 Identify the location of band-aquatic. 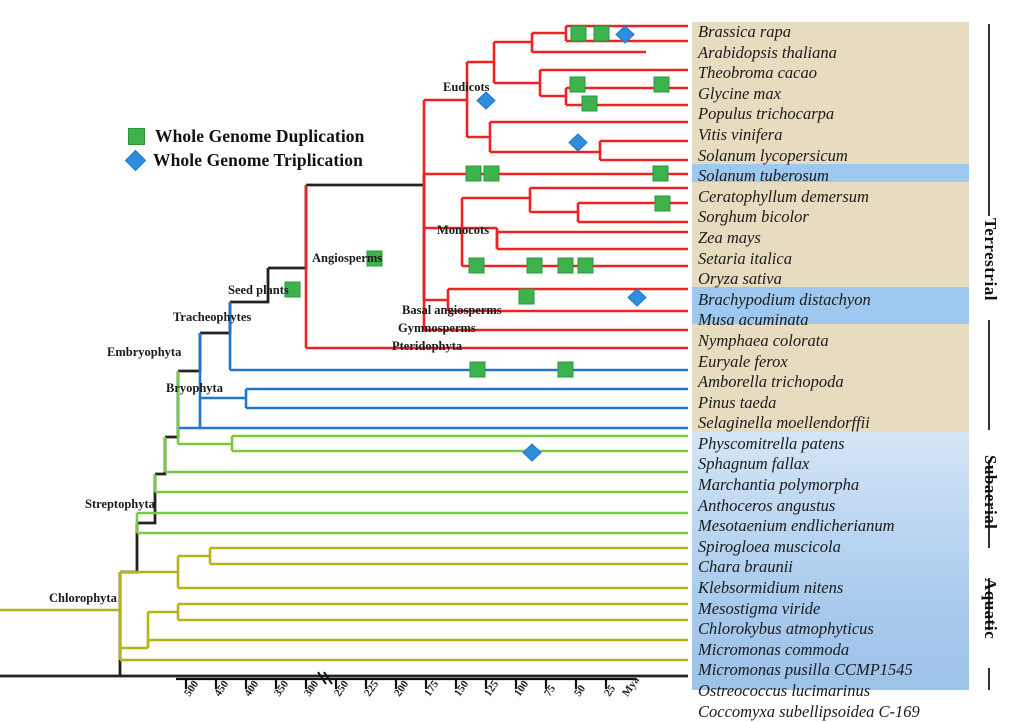
(830, 561).